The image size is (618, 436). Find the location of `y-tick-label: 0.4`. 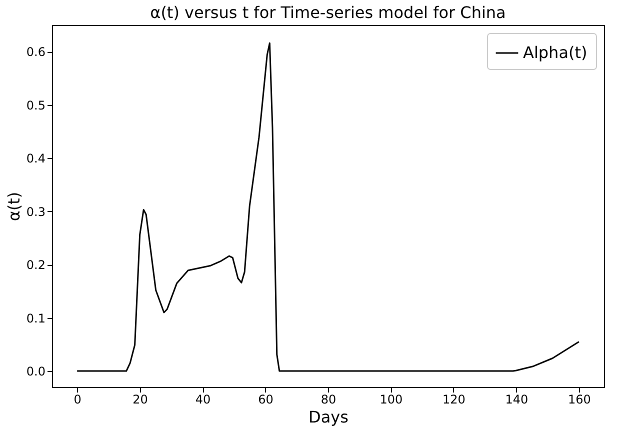

y-tick-label: 0.4 is located at coordinates (36, 159).